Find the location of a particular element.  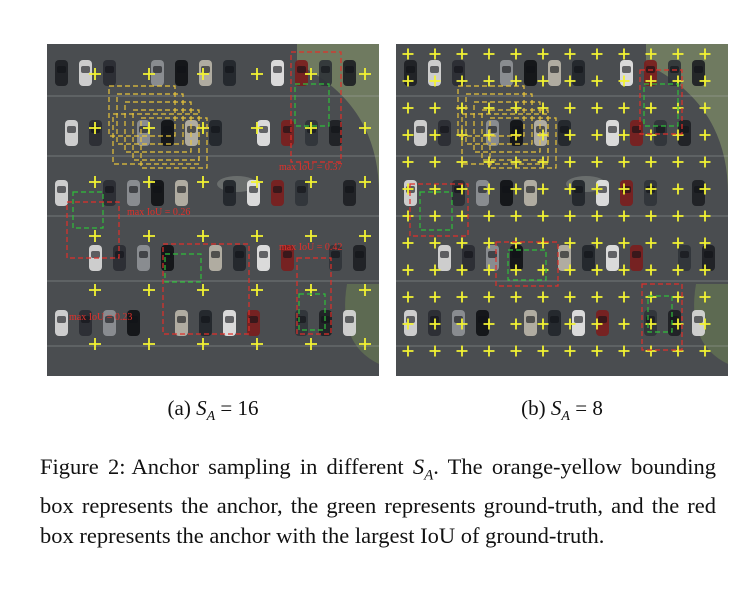

subcaption-b-sub: A is located at coordinates (565, 417).